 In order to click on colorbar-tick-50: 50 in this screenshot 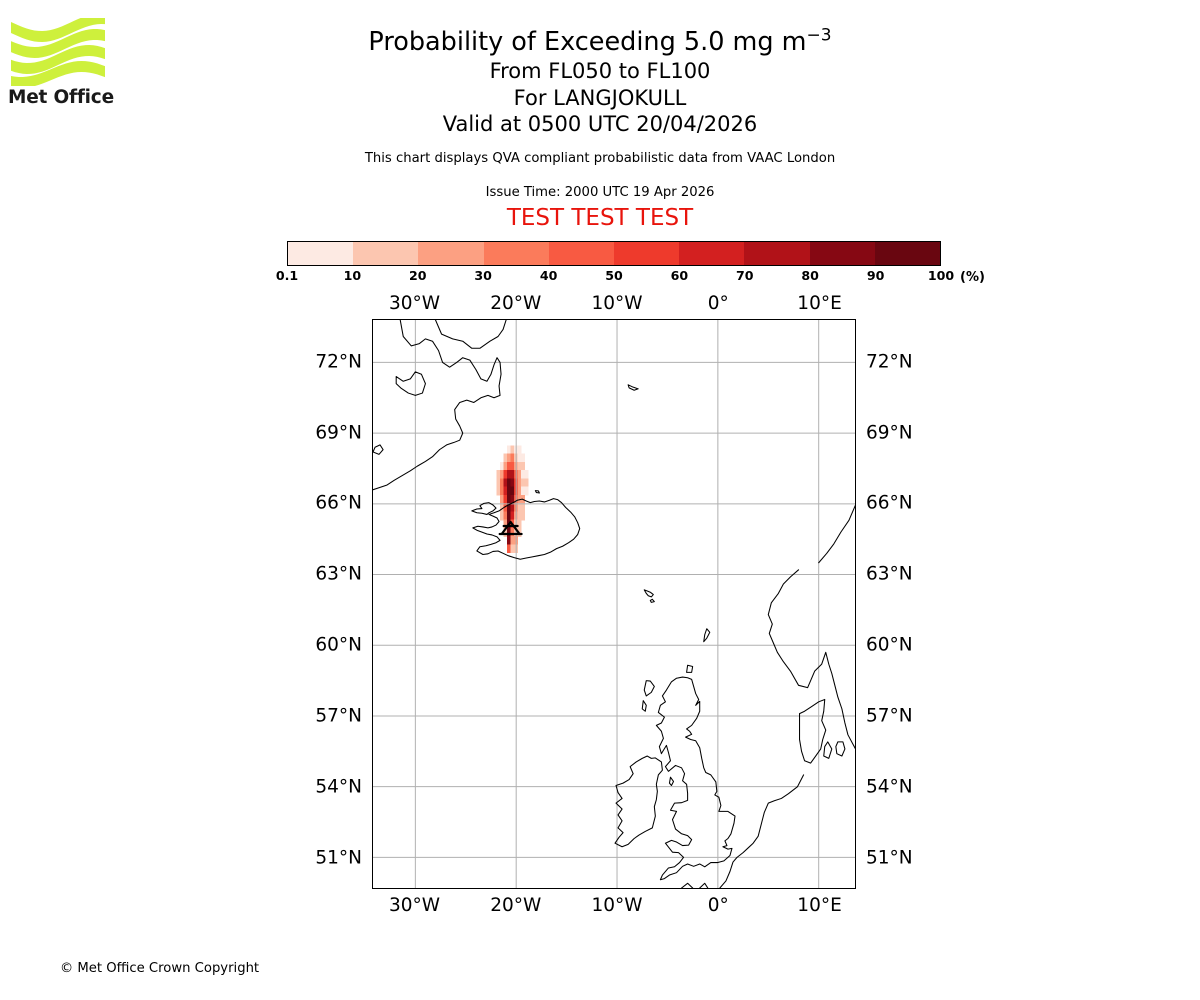, I will do `click(614, 275)`.